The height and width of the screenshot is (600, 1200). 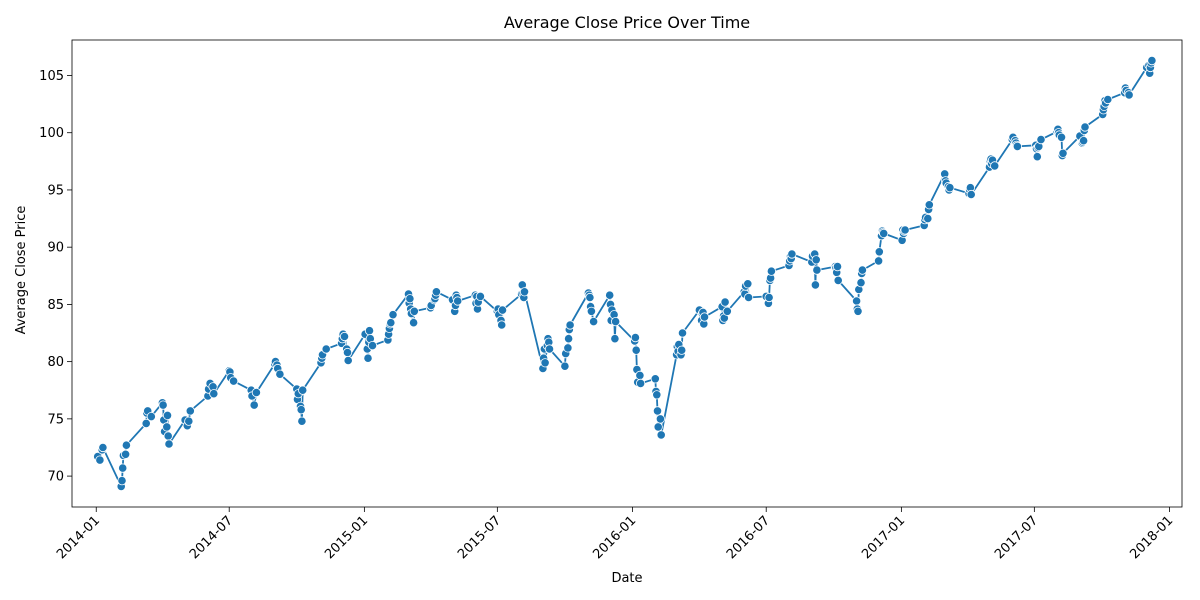 I want to click on y-tick-label: 75, so click(x=55, y=419).